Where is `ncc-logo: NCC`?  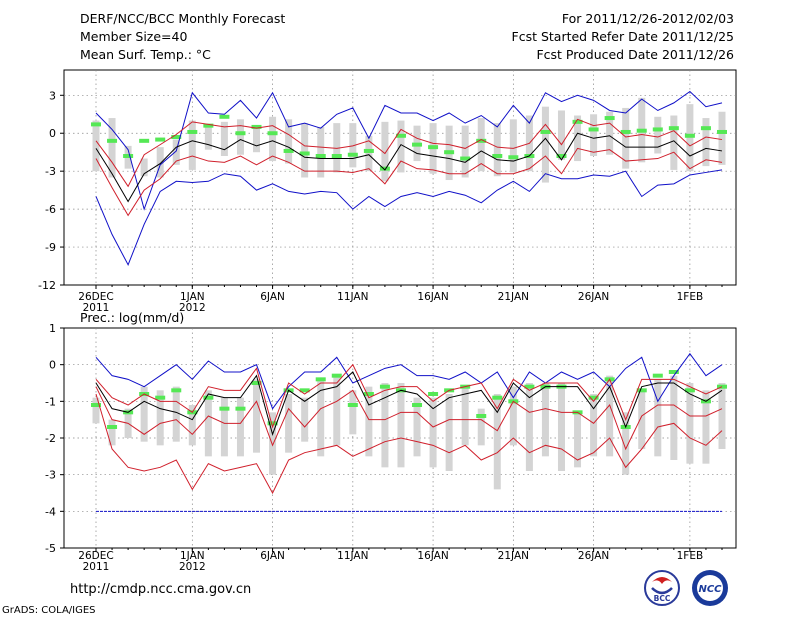
ncc-logo: NCC is located at coordinates (710, 588).